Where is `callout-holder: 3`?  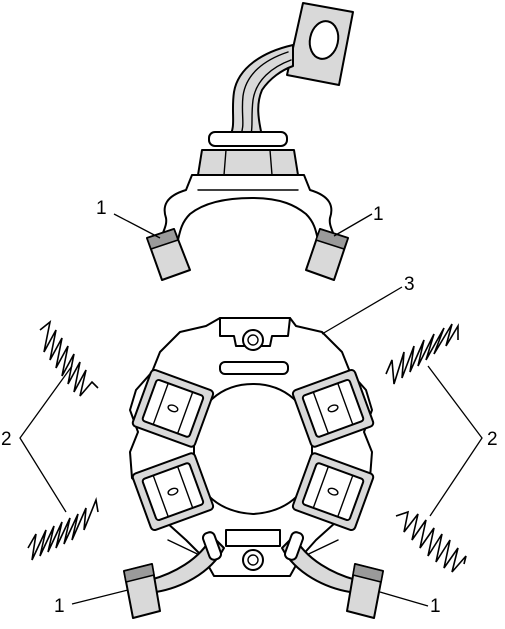 callout-holder: 3 is located at coordinates (409, 284).